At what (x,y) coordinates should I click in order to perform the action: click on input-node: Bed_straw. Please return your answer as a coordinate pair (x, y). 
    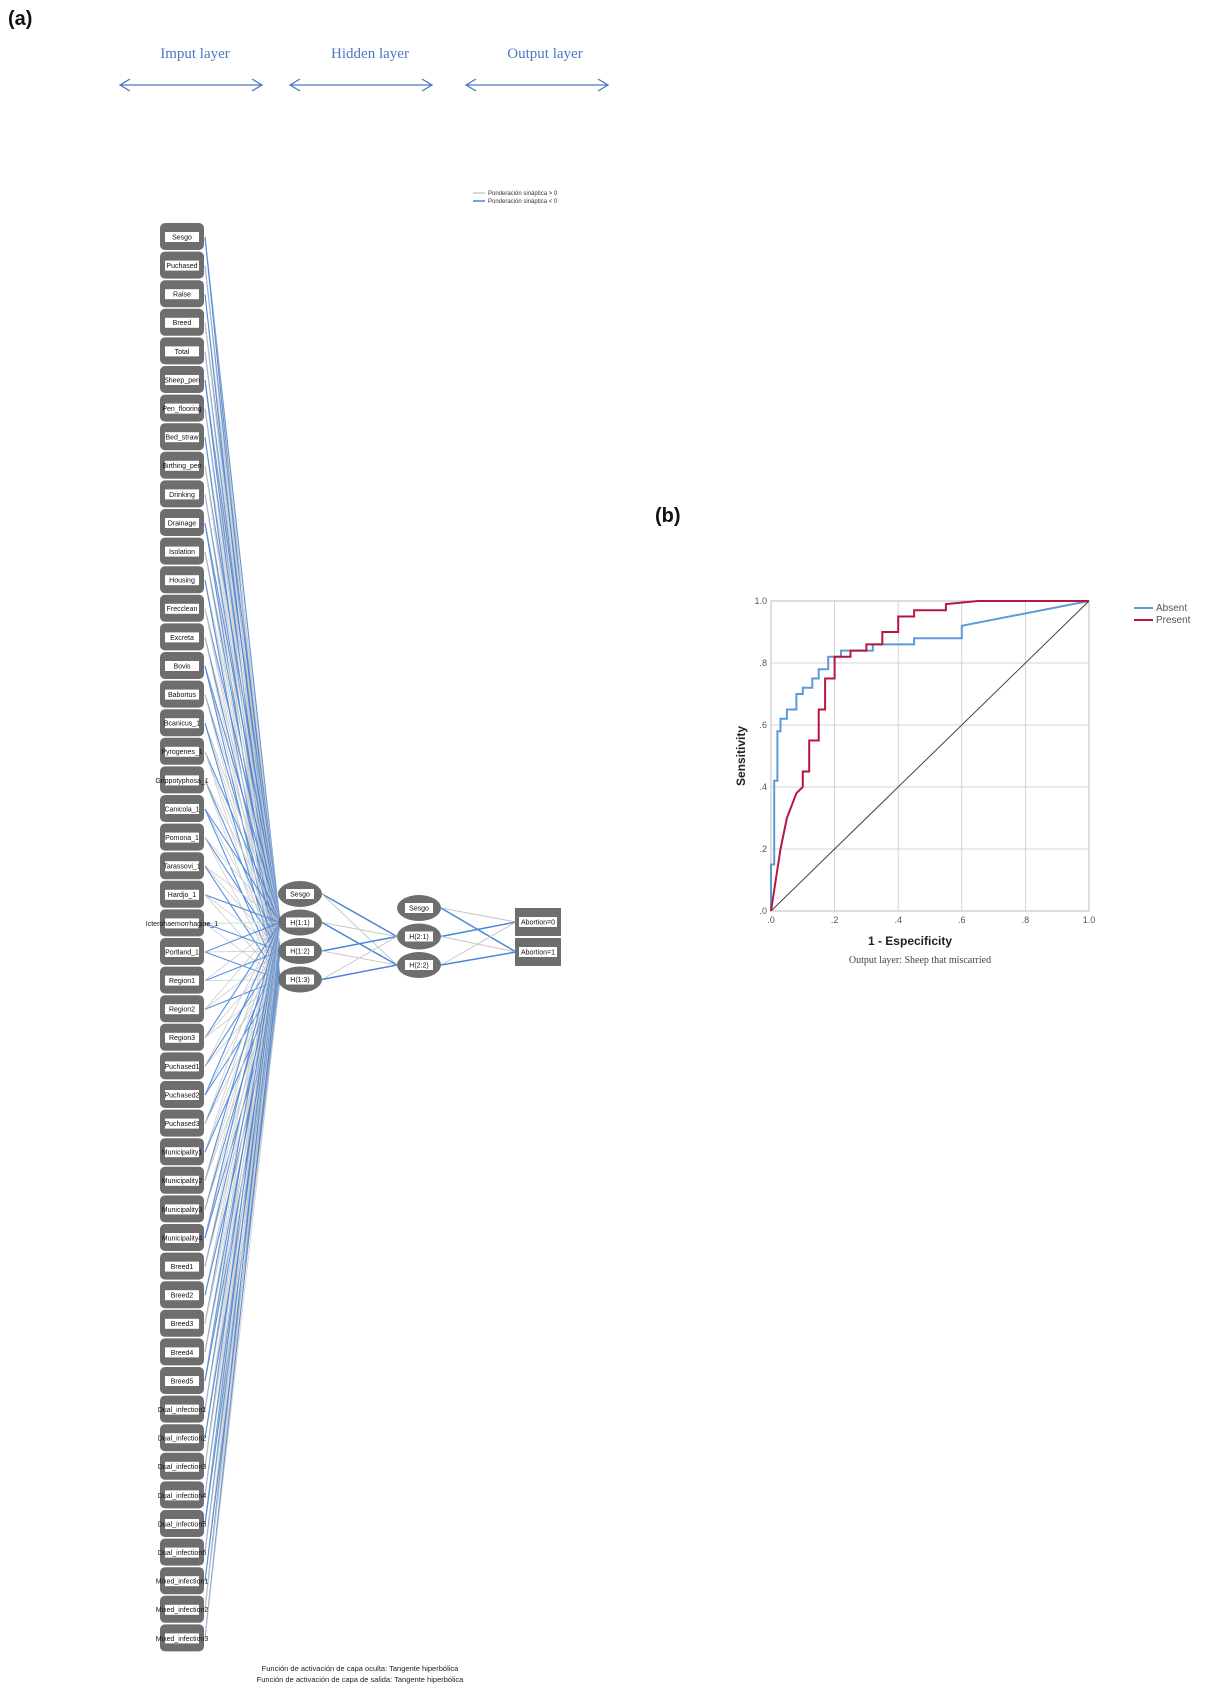
    Looking at the image, I should click on (182, 437).